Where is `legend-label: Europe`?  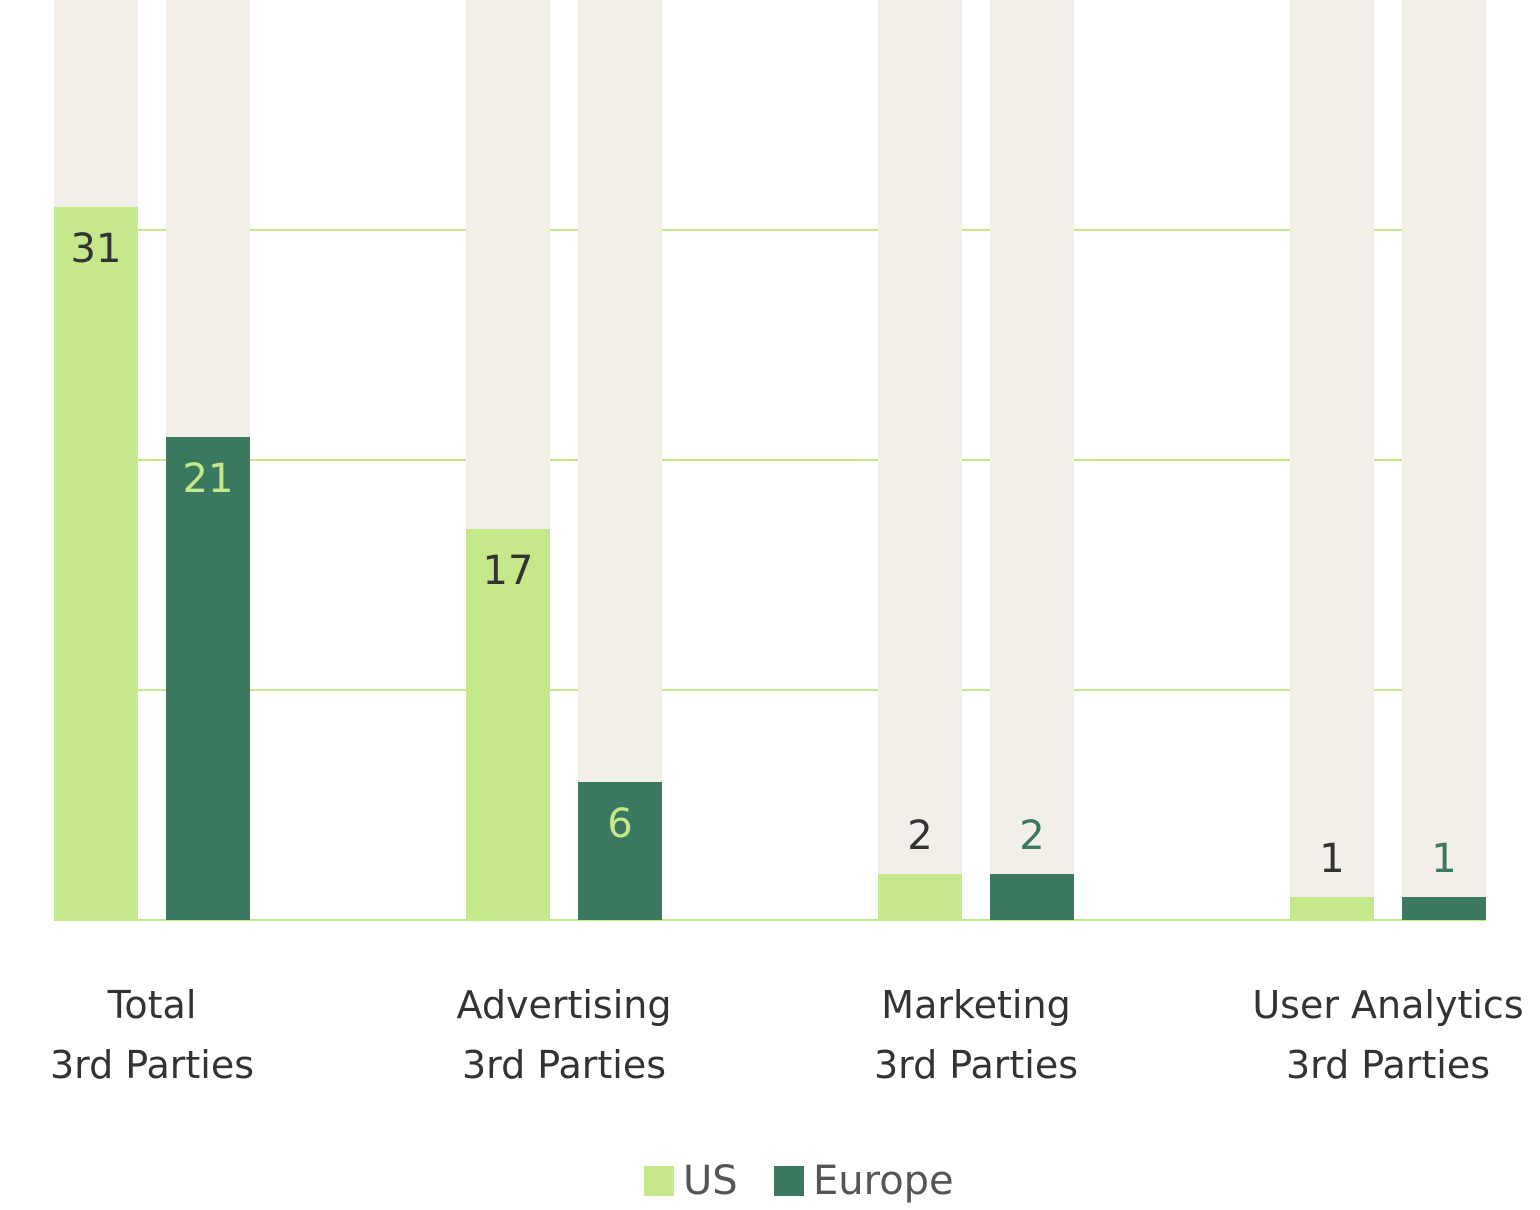 legend-label: Europe is located at coordinates (883, 1181).